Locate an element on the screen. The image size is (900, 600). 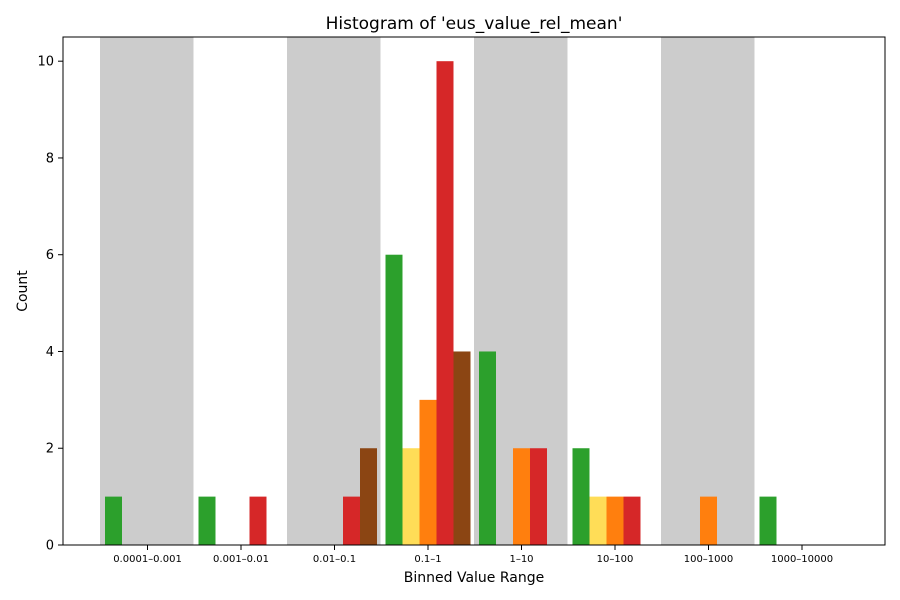
chart-title: Histogram of 'eus_value_rel_mean' is located at coordinates (474, 24).